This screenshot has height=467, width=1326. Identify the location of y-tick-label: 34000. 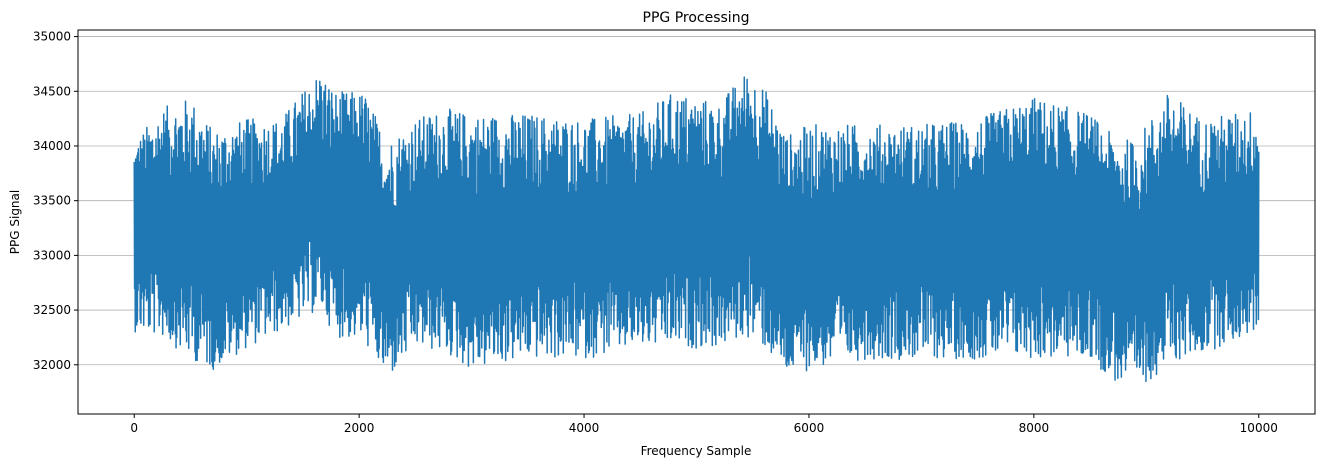
(52, 146).